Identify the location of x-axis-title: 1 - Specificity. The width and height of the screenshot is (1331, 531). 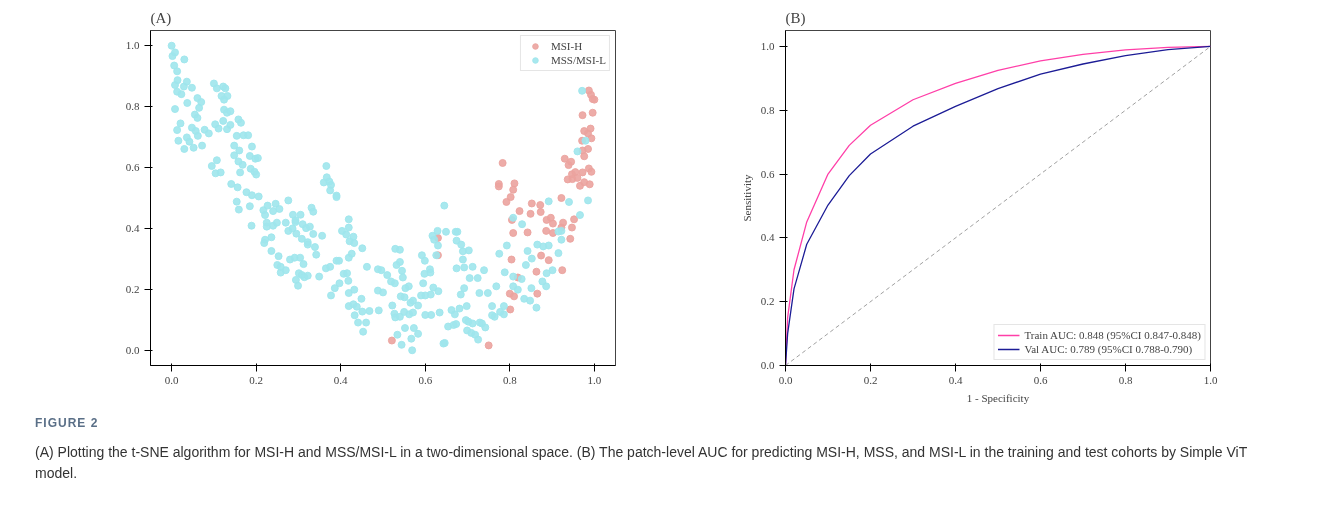
(998, 397).